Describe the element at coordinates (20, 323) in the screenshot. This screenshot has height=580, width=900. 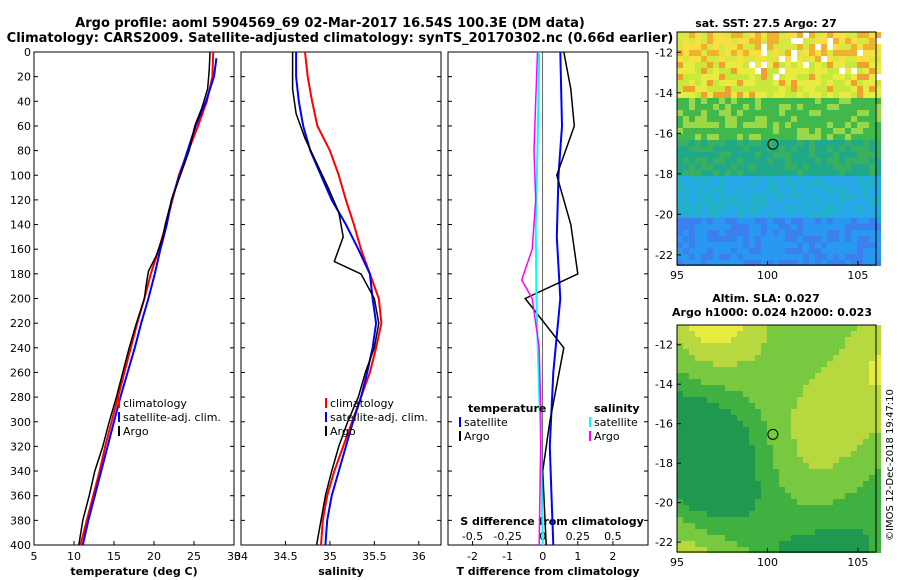
I see `y-tick-label: 220` at that location.